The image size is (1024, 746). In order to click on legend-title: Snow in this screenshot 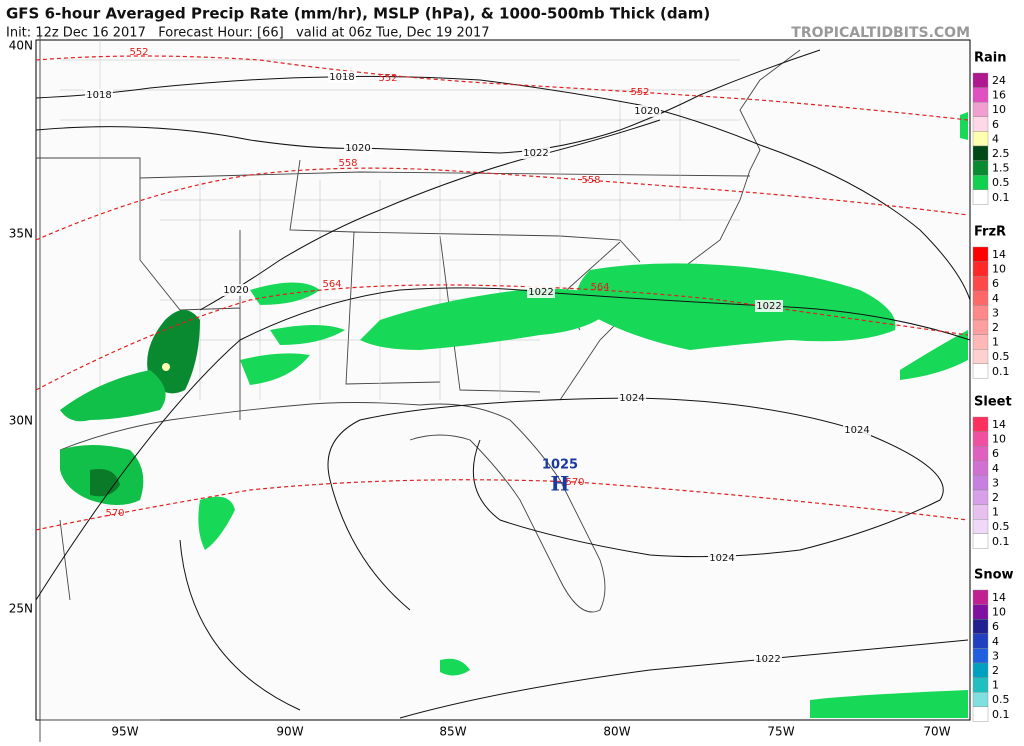, I will do `click(994, 575)`.